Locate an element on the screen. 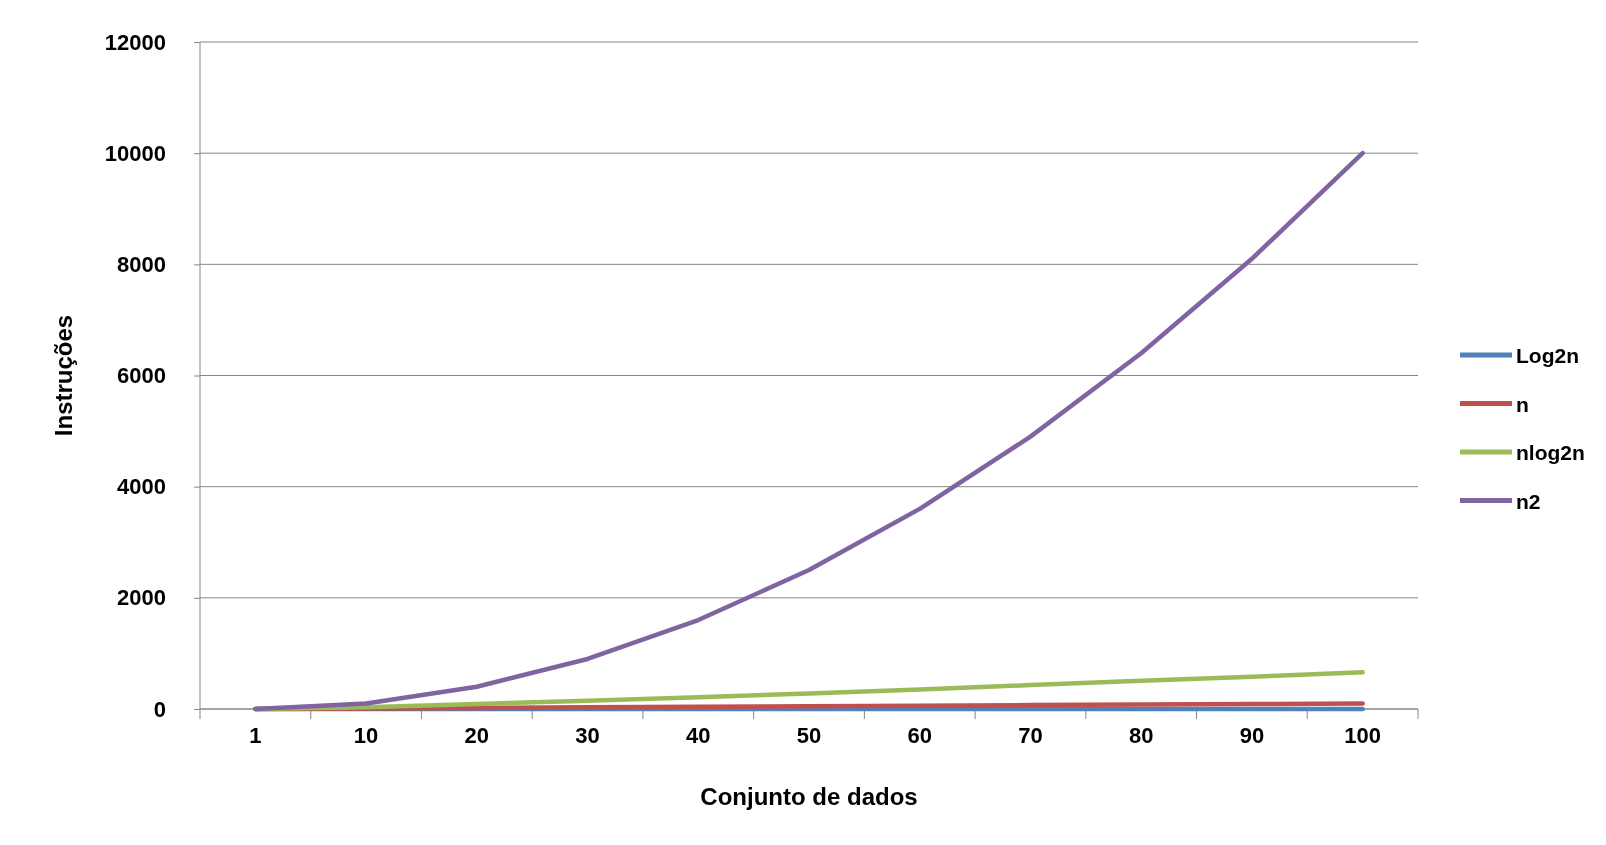  legend-label: n is located at coordinates (1522, 404).